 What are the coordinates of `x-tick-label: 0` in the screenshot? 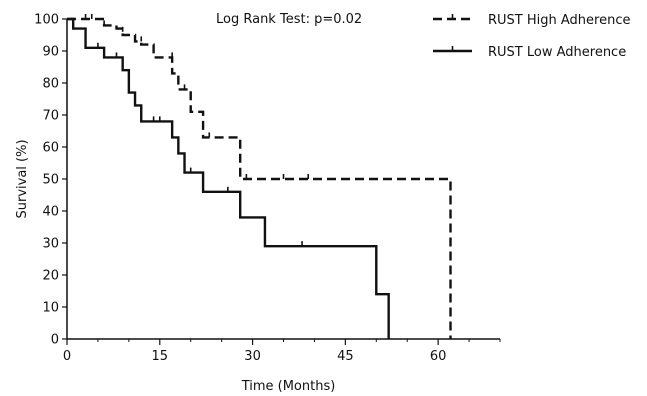 It's located at (67, 356).